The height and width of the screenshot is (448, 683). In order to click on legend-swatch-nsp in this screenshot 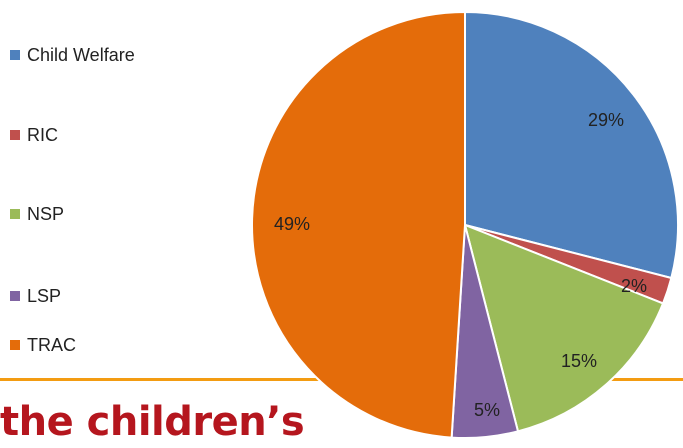, I will do `click(15, 214)`.